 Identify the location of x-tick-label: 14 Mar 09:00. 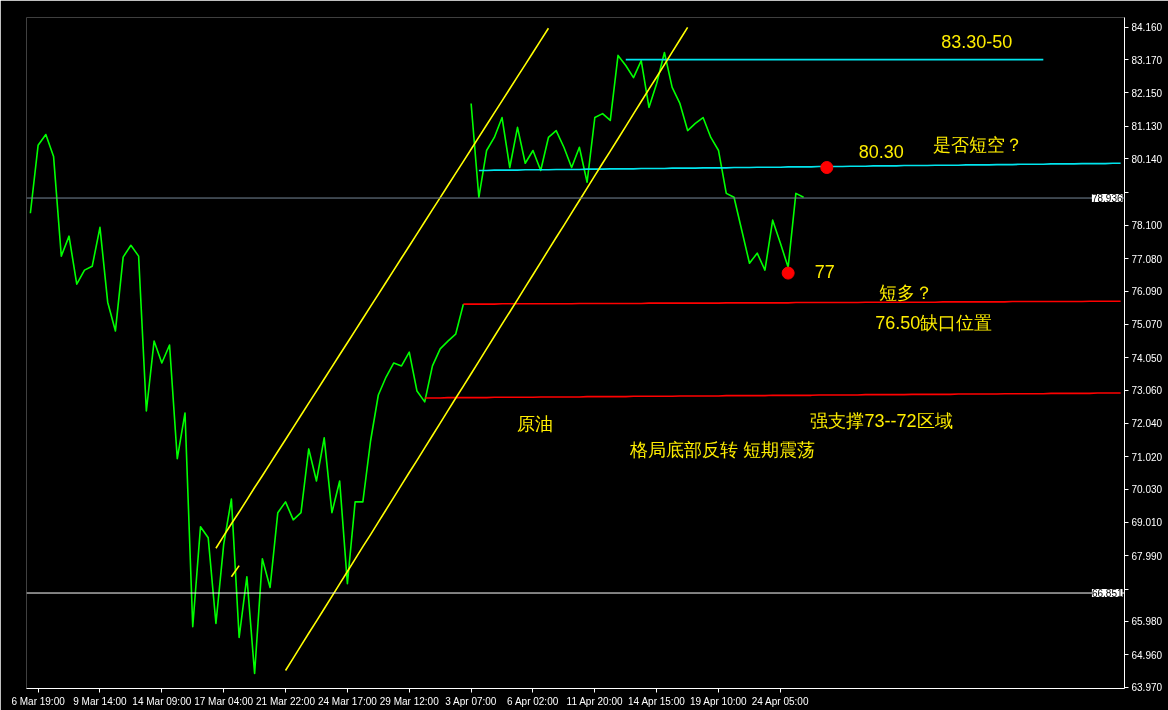
(162, 701).